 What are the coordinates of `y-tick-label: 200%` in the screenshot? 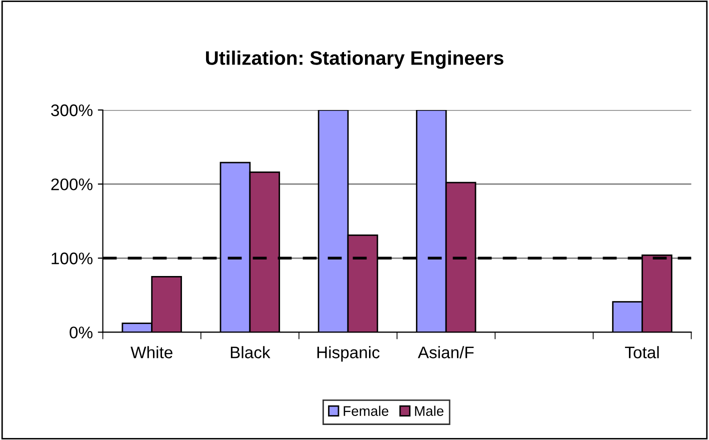 It's located at (71, 184).